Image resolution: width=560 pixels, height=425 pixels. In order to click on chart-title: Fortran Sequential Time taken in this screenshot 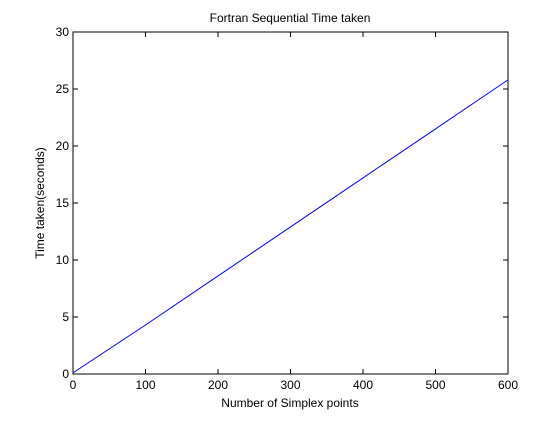, I will do `click(290, 18)`.